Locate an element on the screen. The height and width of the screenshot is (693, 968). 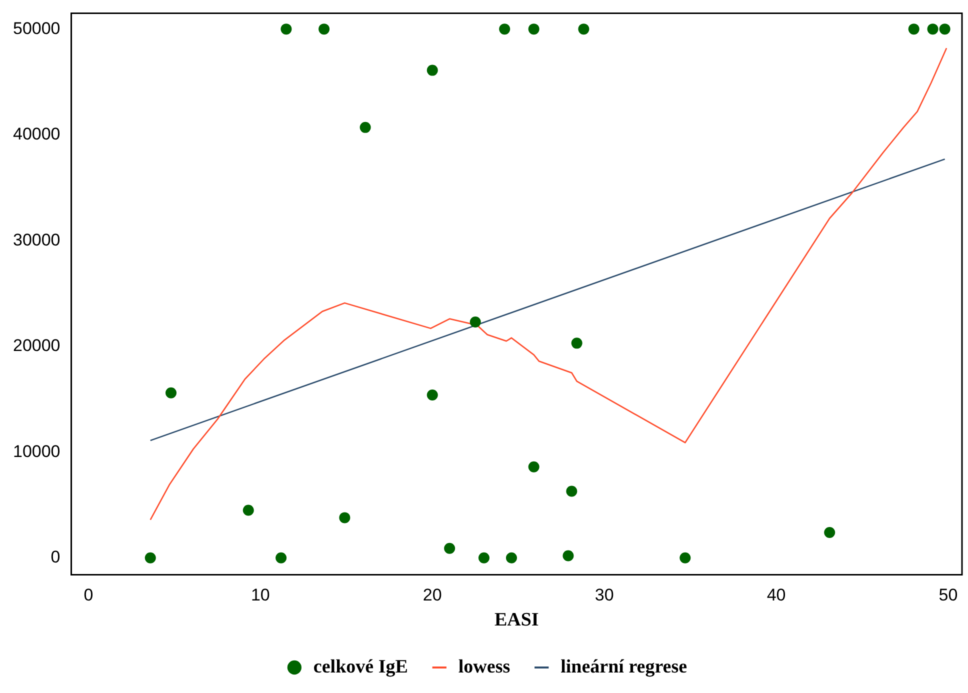
x-tick-label: 10 is located at coordinates (260, 595).